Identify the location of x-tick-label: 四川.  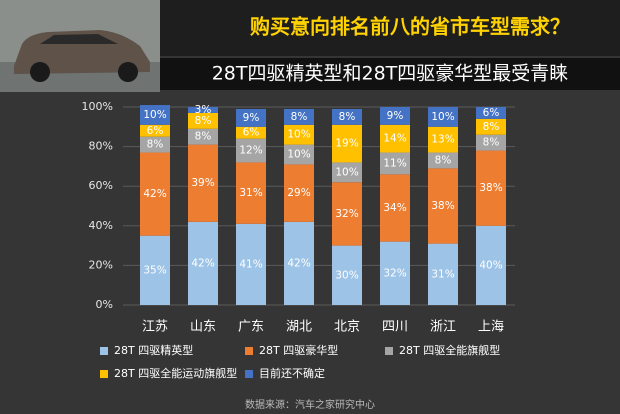
(395, 327).